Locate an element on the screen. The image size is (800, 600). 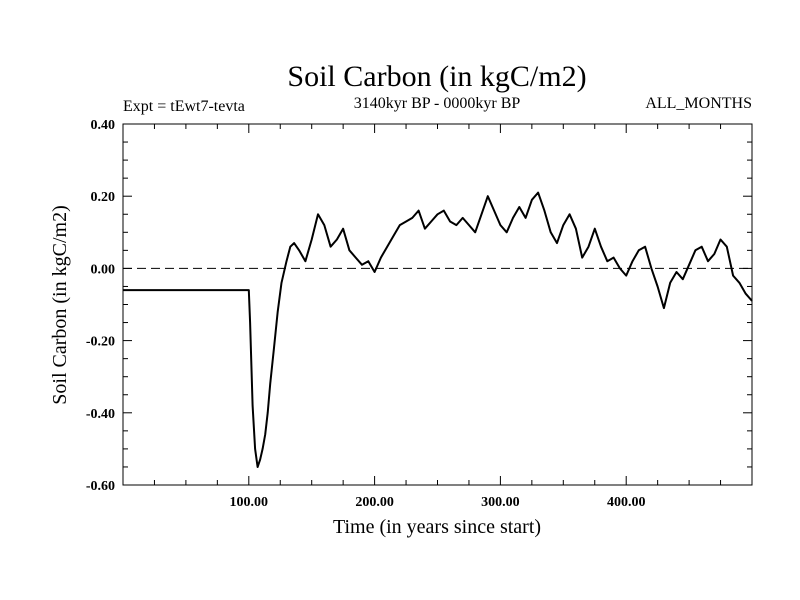
chart-title: Soil Carbon (in kgC/m2) is located at coordinates (436, 76).